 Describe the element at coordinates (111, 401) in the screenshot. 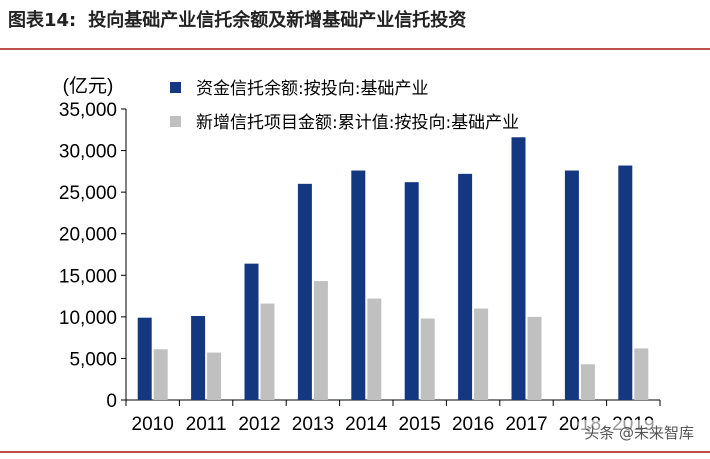

I see `y-tick-label: 0` at that location.